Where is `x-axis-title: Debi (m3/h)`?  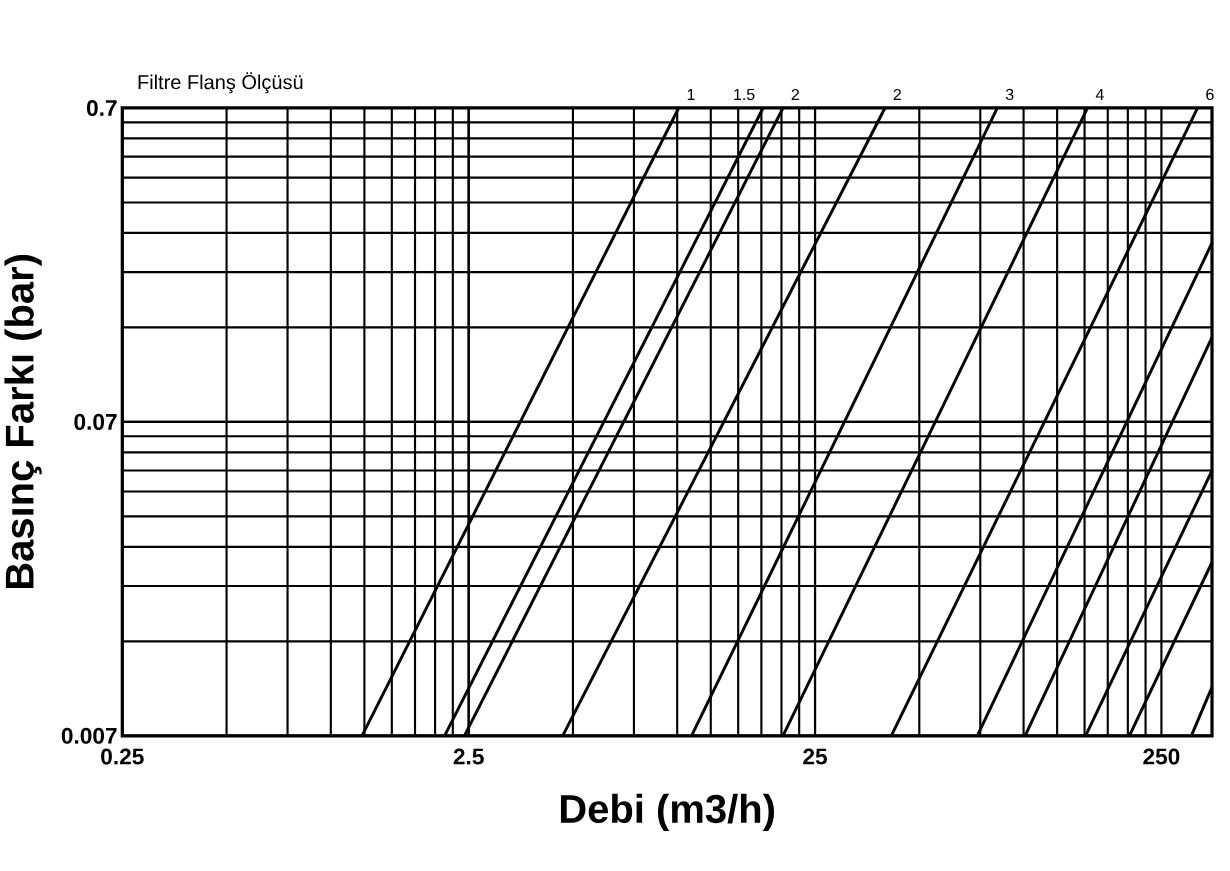
x-axis-title: Debi (m3/h) is located at coordinates (667, 812).